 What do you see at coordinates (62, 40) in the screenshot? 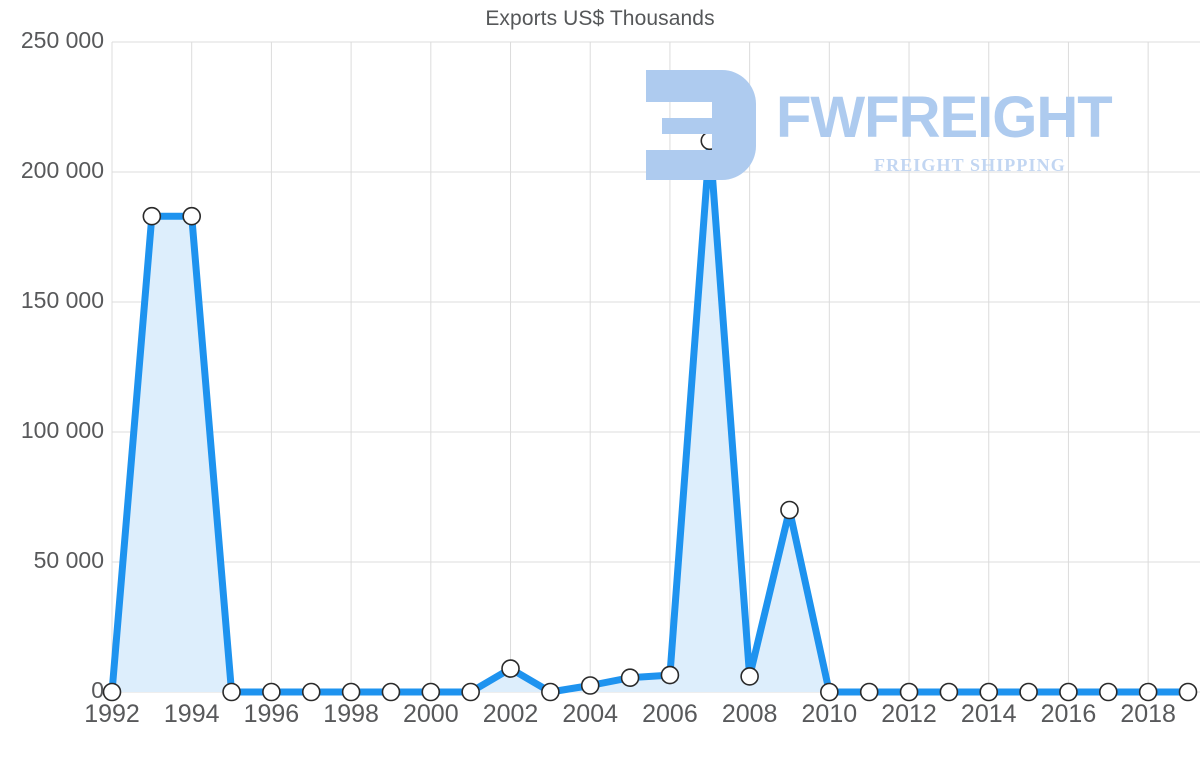
I see `y-axis-tick-label: 250 000` at bounding box center [62, 40].